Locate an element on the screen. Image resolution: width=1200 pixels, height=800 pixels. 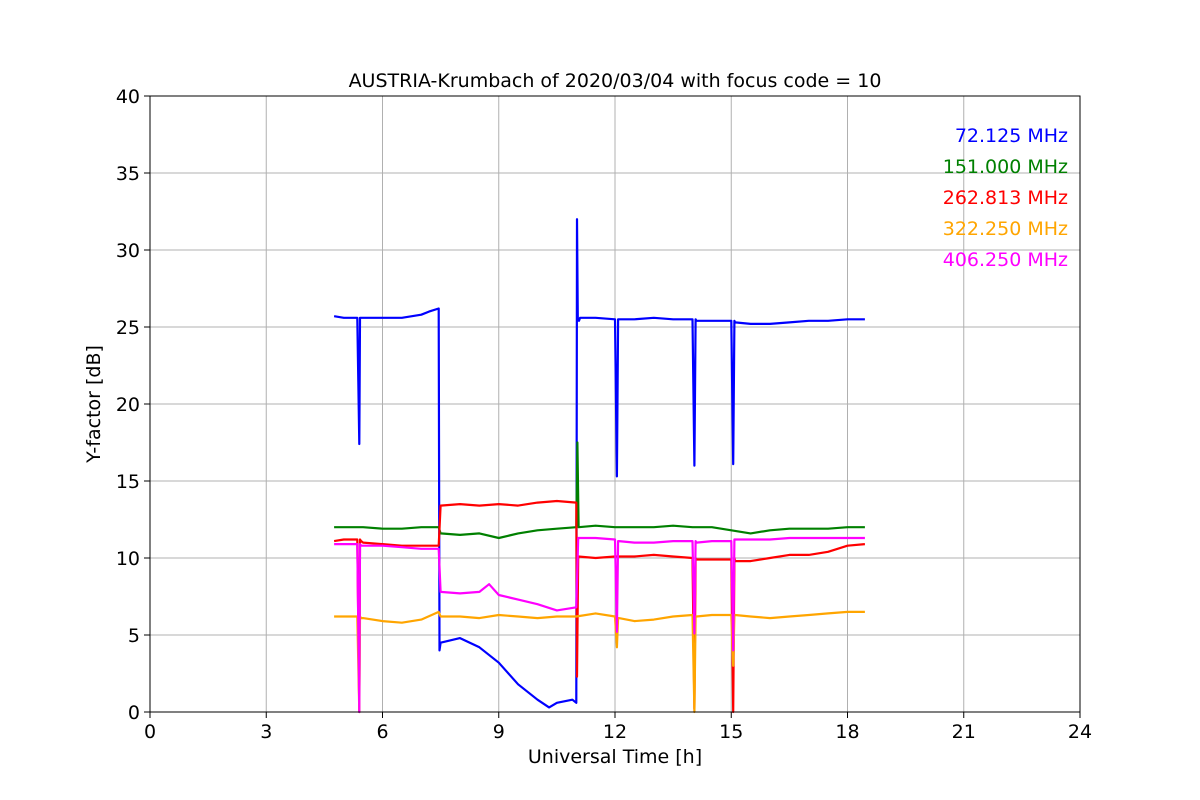
y-tick-label: 10 is located at coordinates (128, 559).